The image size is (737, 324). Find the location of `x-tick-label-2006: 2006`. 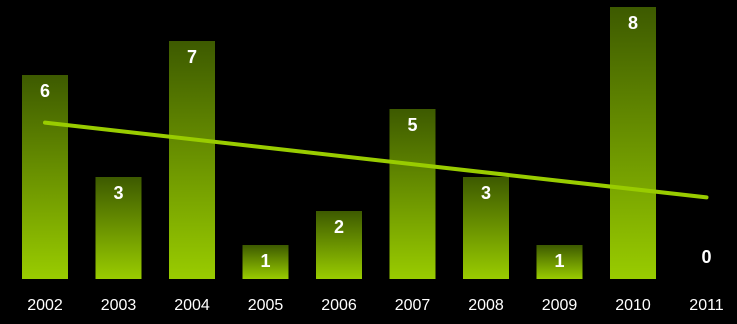

x-tick-label-2006: 2006 is located at coordinates (339, 305).